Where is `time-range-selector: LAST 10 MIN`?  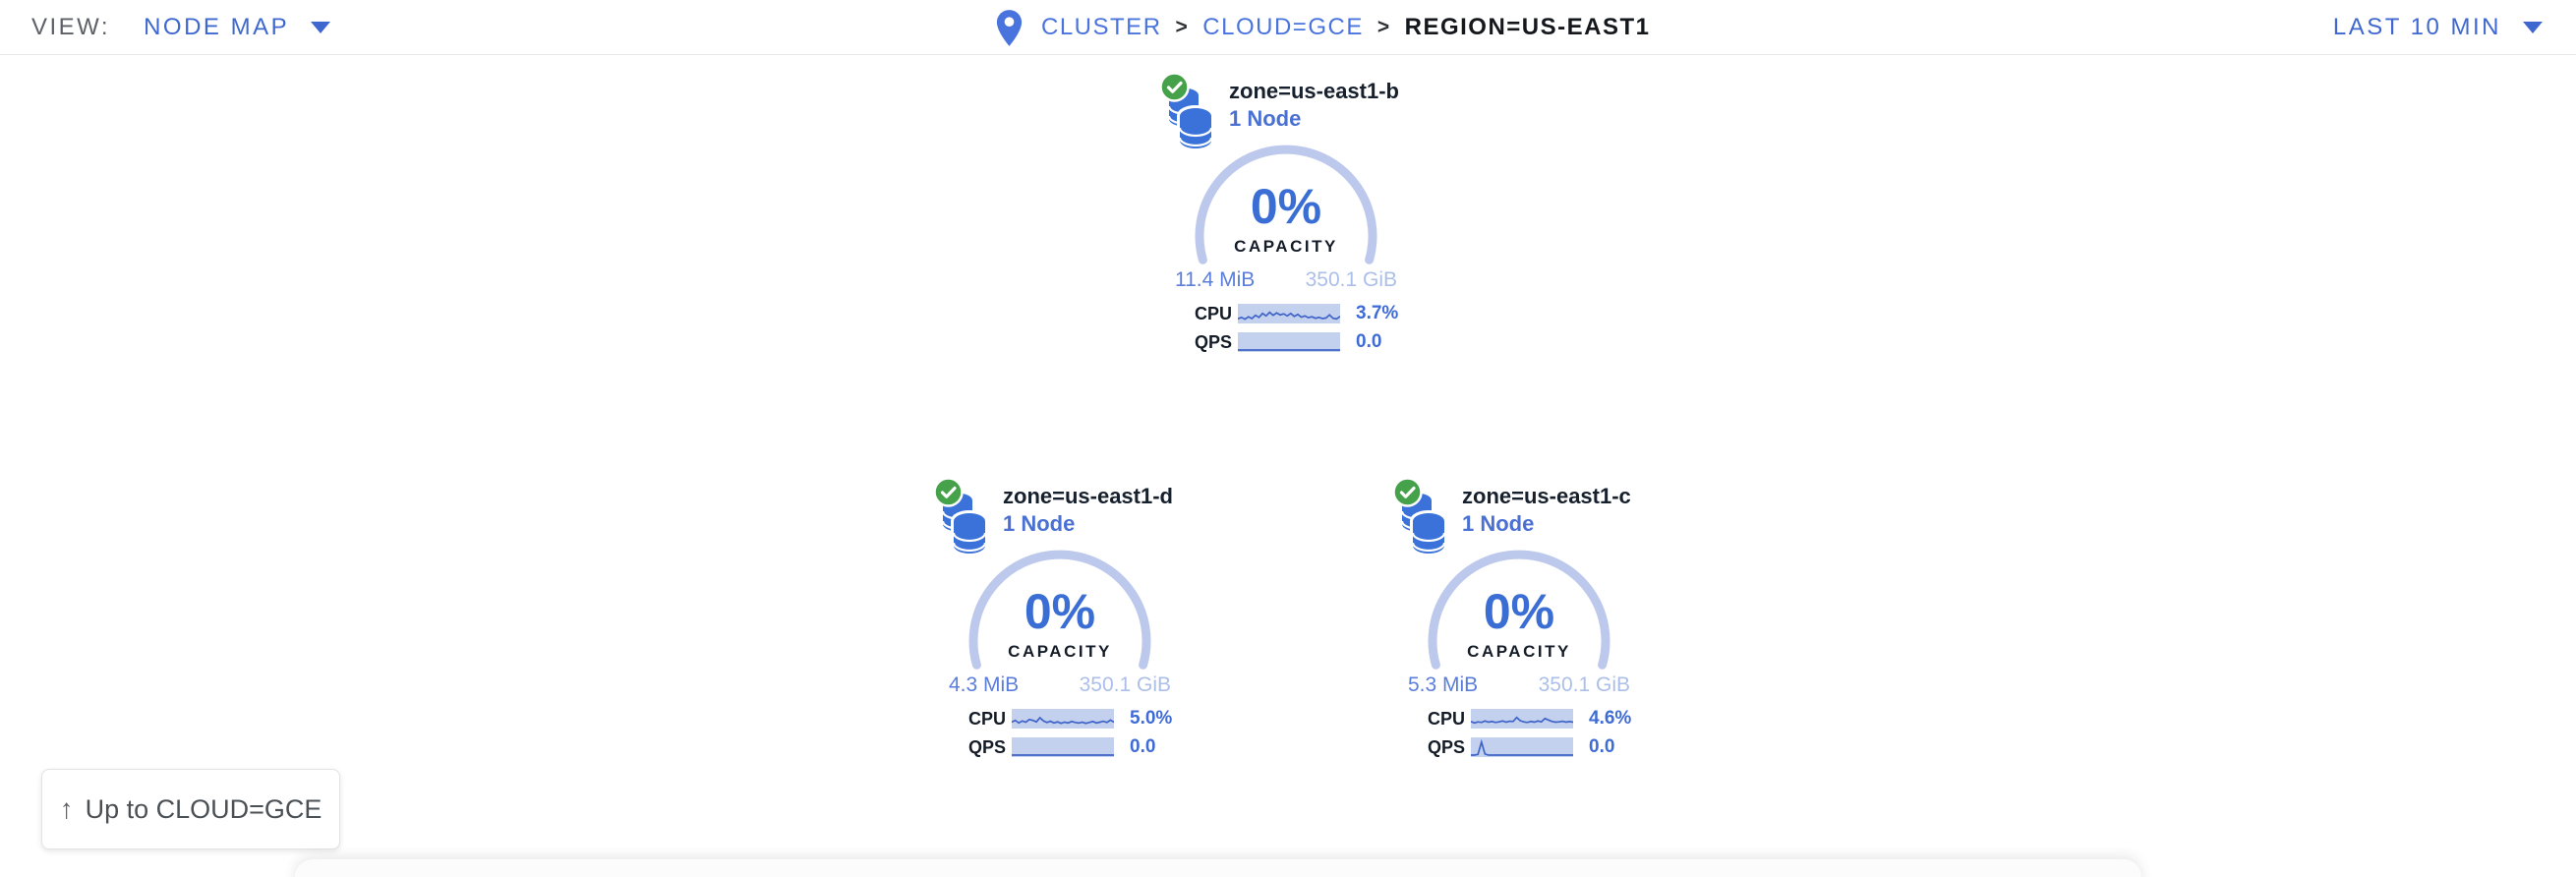 time-range-selector: LAST 10 MIN is located at coordinates (2438, 27).